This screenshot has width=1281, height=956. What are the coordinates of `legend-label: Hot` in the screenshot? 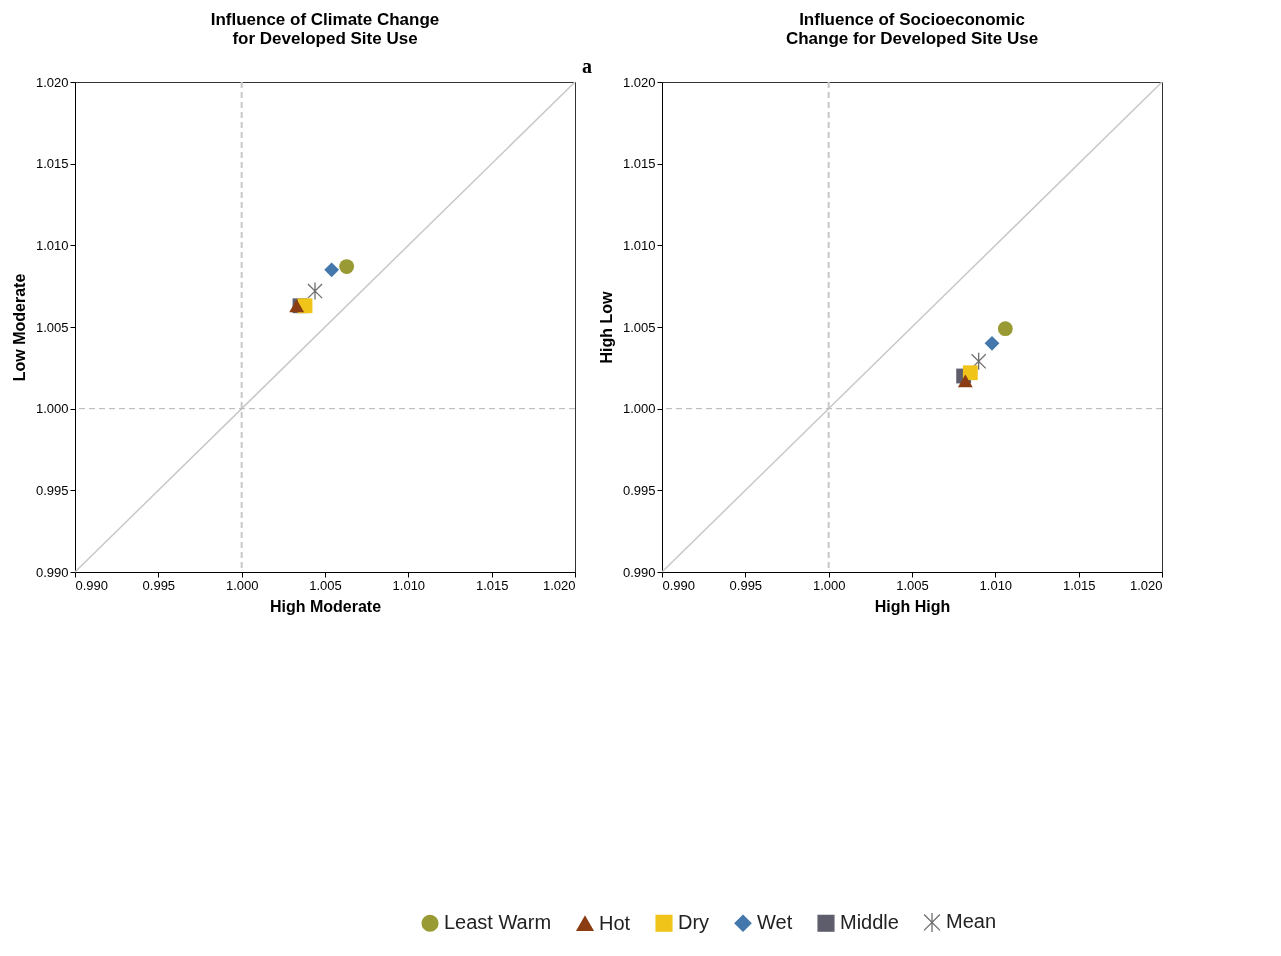 It's located at (615, 922).